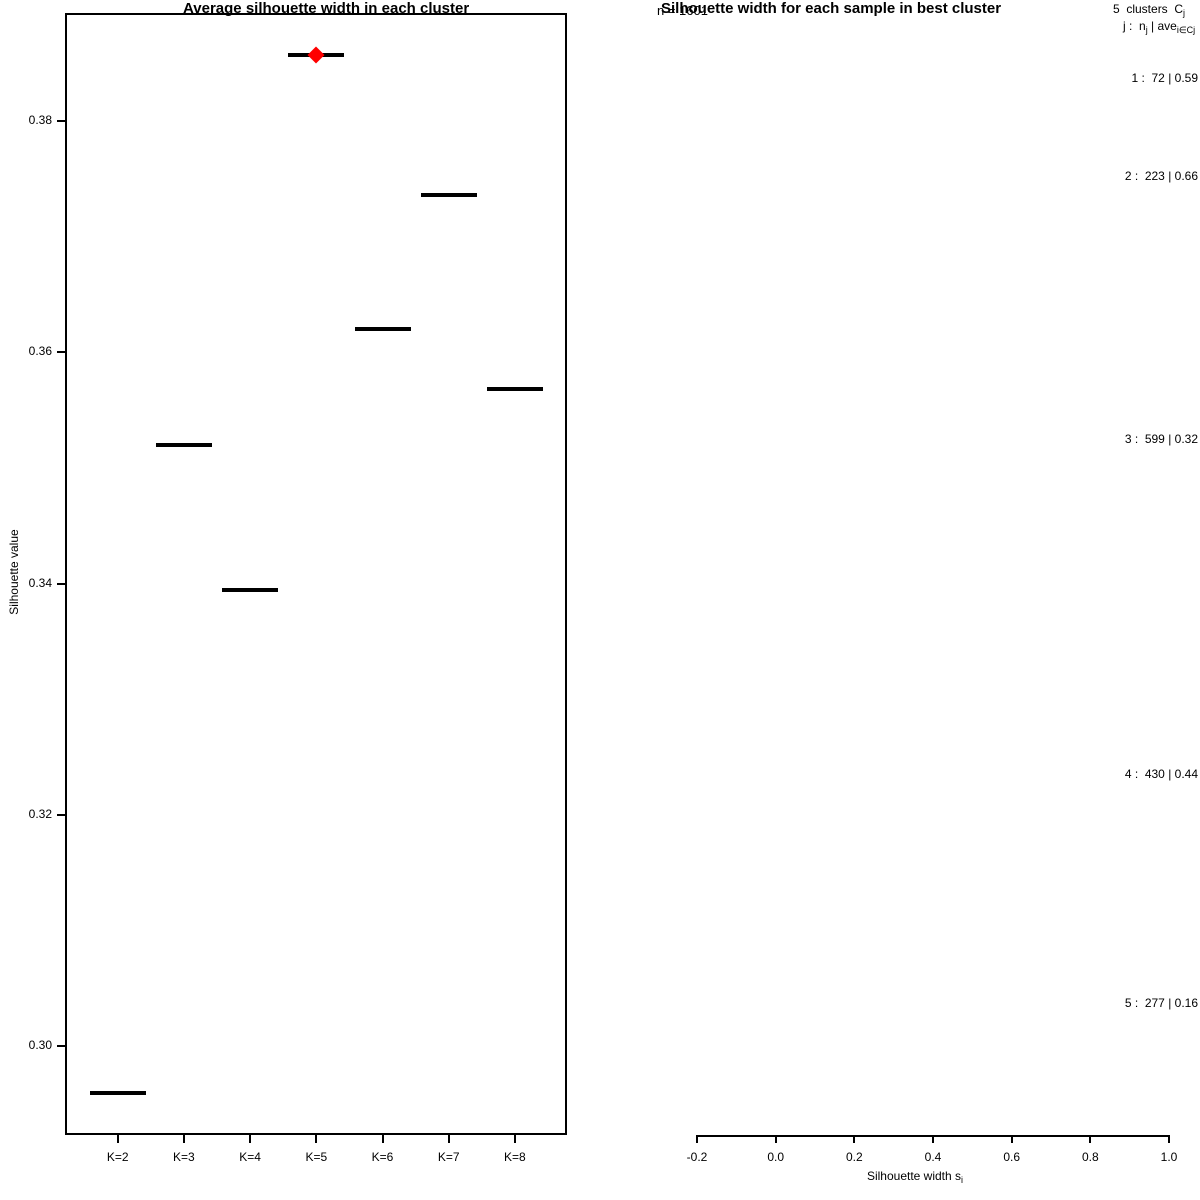  I want to click on cluster-legend-line1: 5 clusters Cj, so click(1149, 10).